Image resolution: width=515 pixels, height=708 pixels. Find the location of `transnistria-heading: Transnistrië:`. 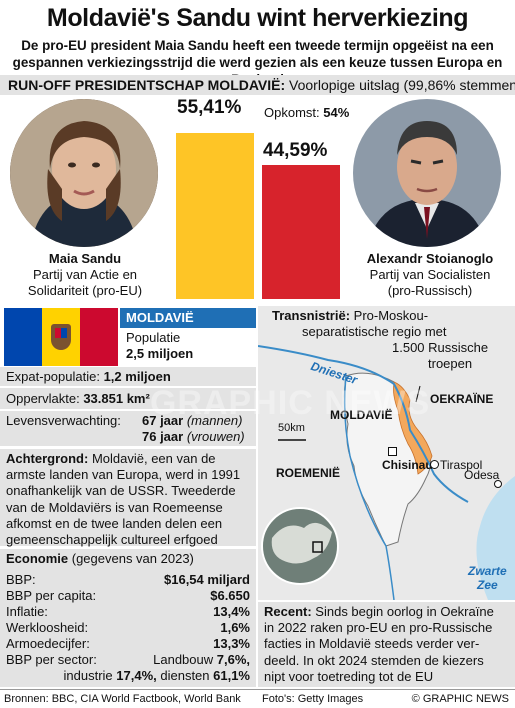

transnistria-heading: Transnistrië: is located at coordinates (311, 315).